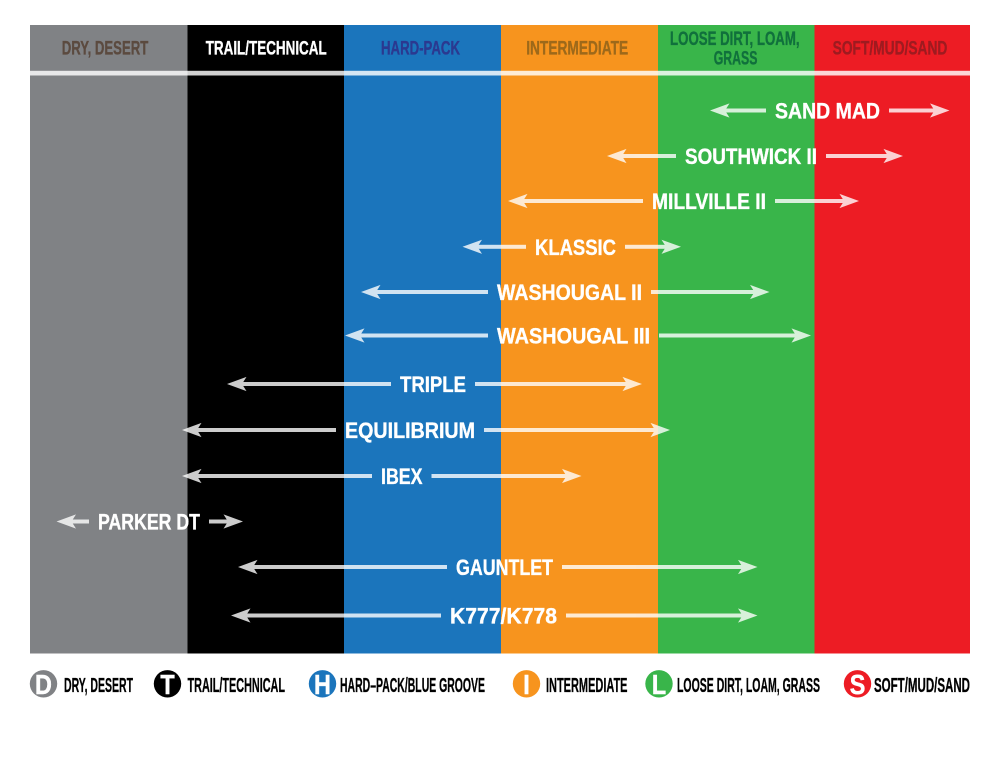 The width and height of the screenshot is (1000, 769). I want to click on svg-text: GRASS, so click(736, 58).